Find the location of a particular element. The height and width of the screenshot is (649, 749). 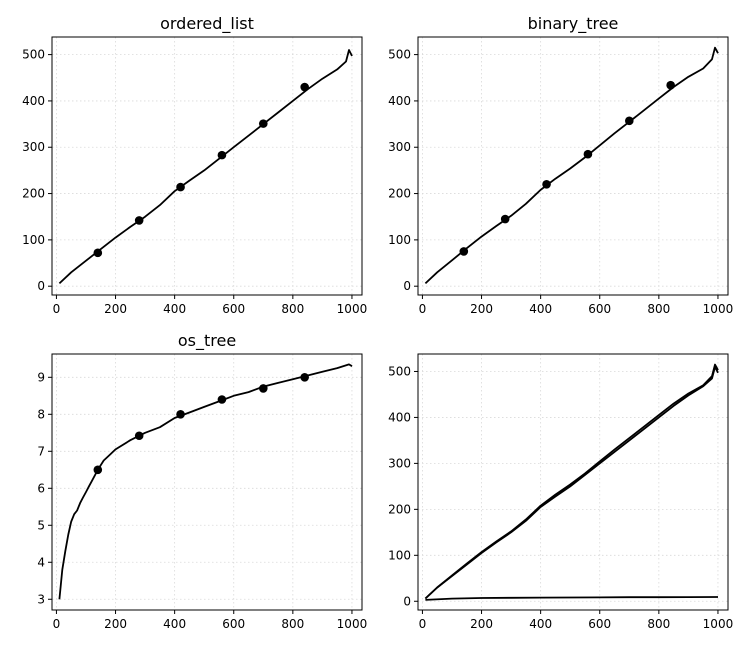

y-tick-label: 7 is located at coordinates (41, 451).